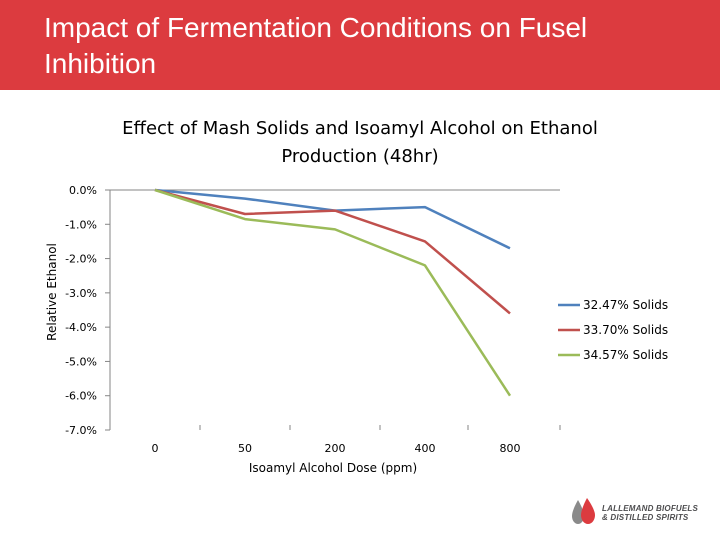 This screenshot has width=720, height=540. I want to click on x-tick-label: 50, so click(245, 448).